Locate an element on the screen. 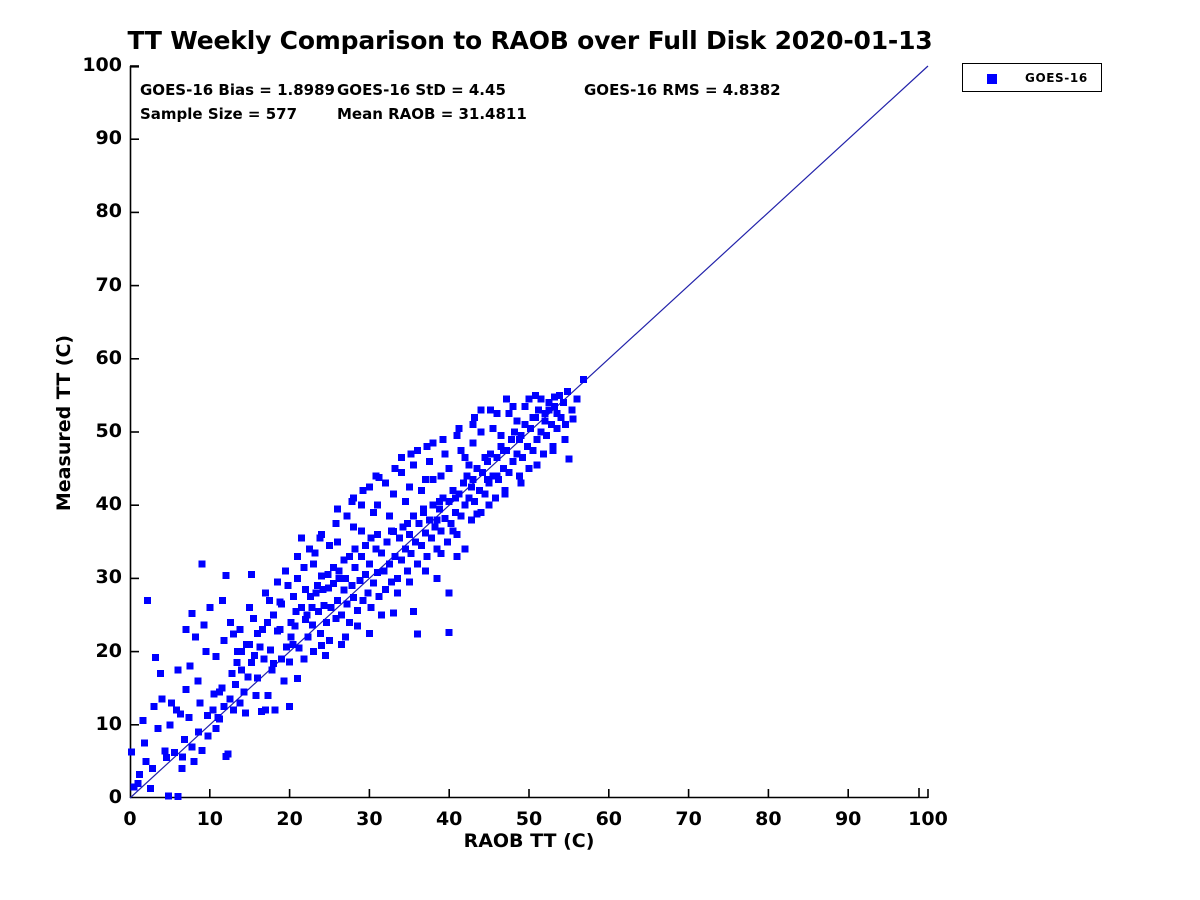 Image resolution: width=1200 pixels, height=900 pixels. y-tick-label: 90 is located at coordinates (108, 138).